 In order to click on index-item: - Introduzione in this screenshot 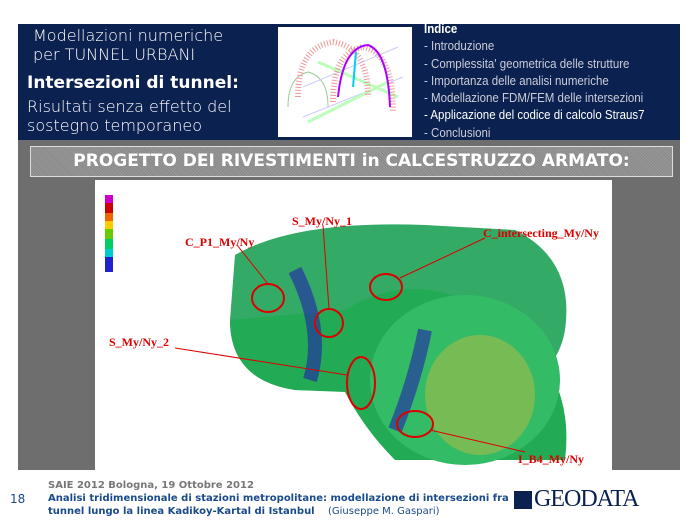, I will do `click(459, 46)`.